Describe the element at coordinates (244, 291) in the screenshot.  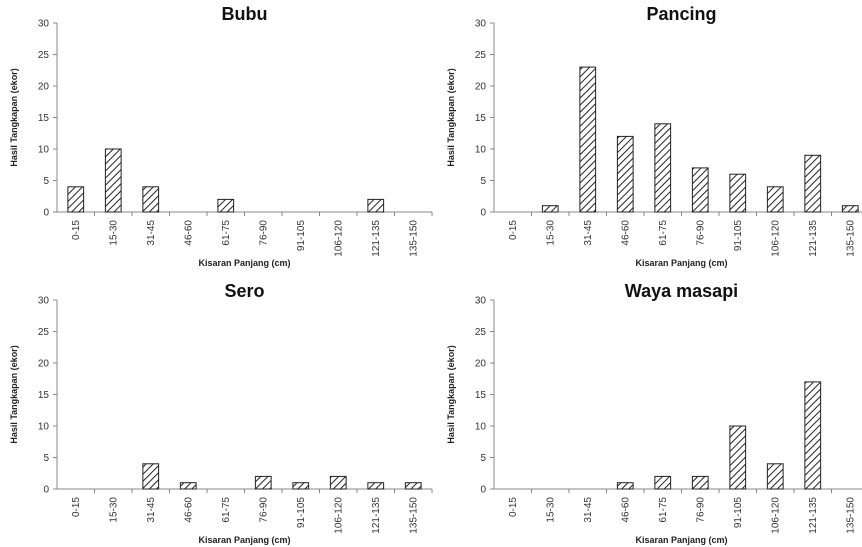
I see `chart-title: Sero` at that location.